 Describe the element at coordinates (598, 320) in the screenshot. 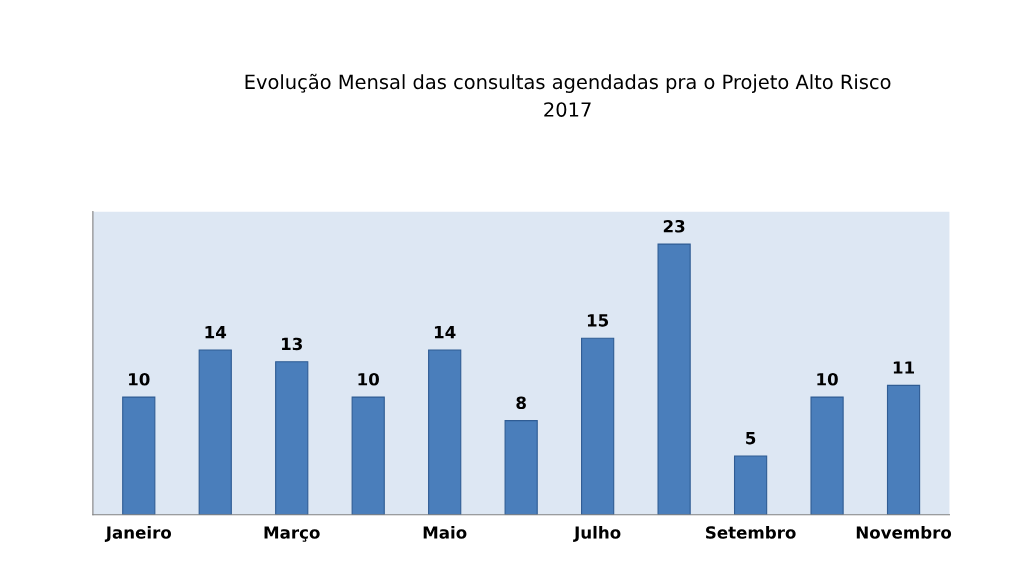

I see `data-label: 15` at that location.